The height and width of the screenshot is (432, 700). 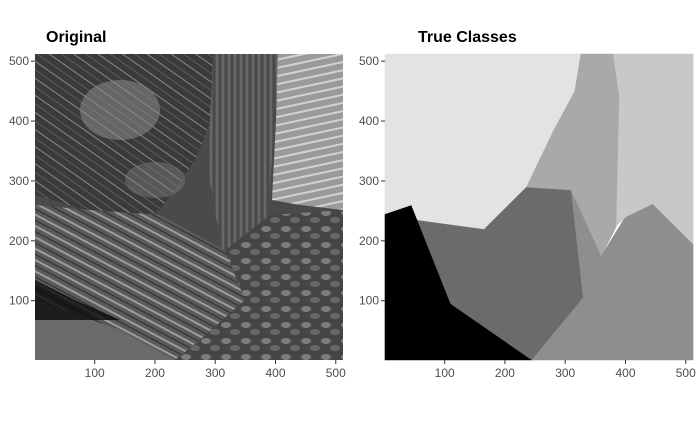 What do you see at coordinates (369, 121) in the screenshot?
I see `true-classes-y-tick-label: 400` at bounding box center [369, 121].